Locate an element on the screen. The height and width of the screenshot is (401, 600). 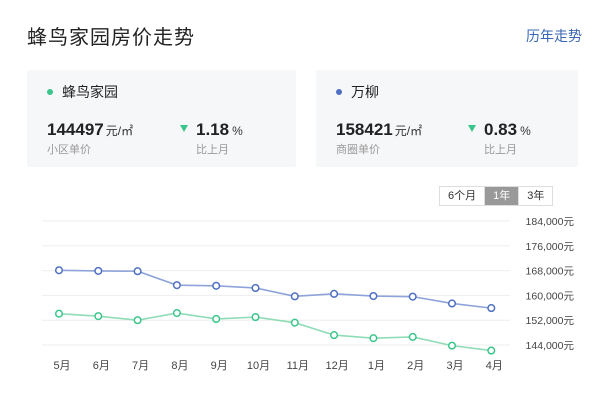
x-tick-label: 8月 is located at coordinates (179, 366).